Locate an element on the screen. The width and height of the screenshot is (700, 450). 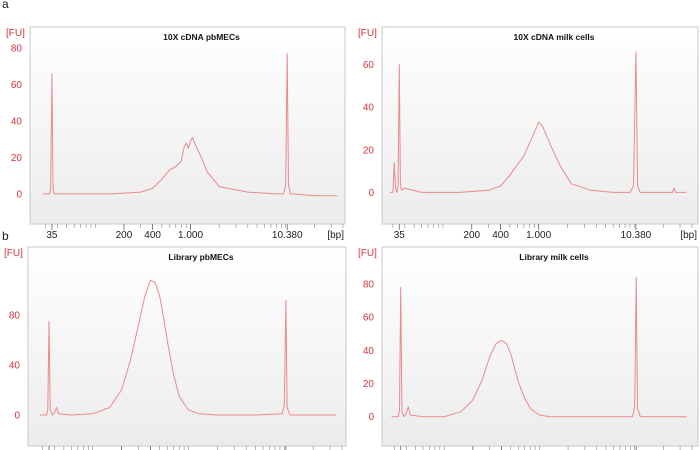
panel-label-a: a is located at coordinates (5, 5).